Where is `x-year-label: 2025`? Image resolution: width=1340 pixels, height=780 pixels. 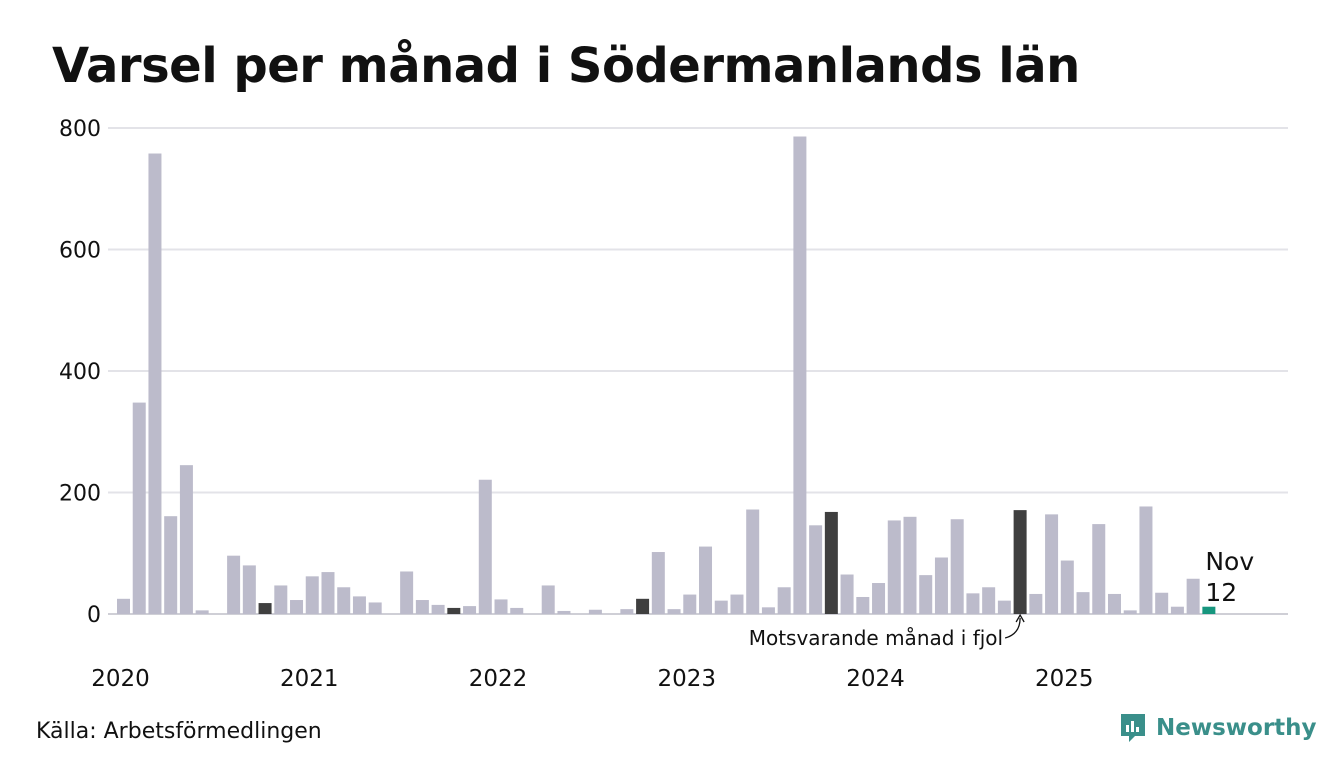 x-year-label: 2025 is located at coordinates (1064, 679).